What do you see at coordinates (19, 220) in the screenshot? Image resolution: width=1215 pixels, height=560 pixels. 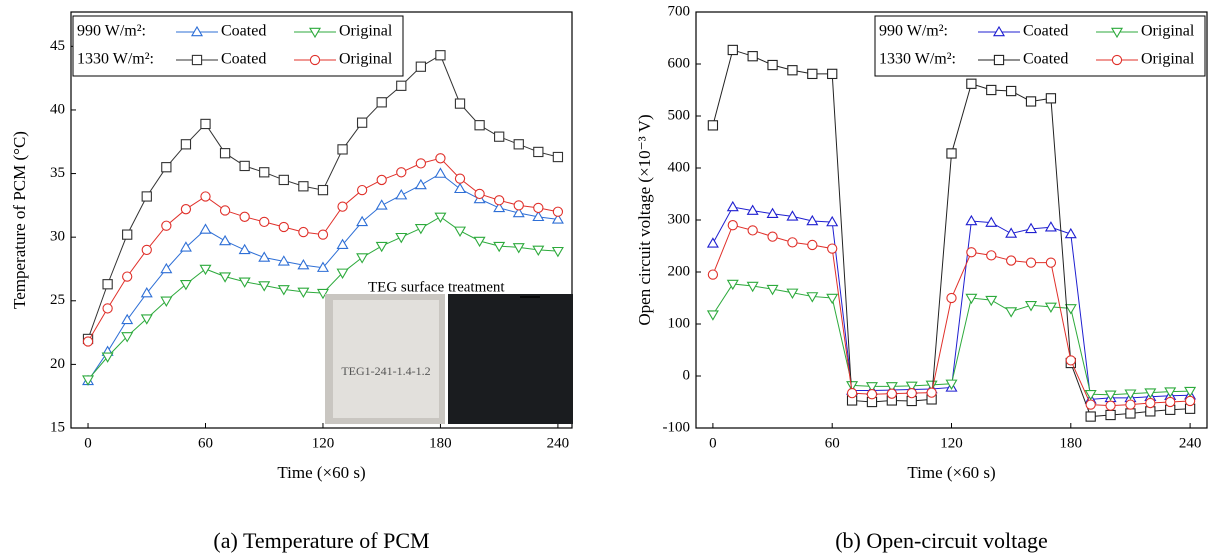 I see `y-axis-label: Temperature of PCM (°C)` at bounding box center [19, 220].